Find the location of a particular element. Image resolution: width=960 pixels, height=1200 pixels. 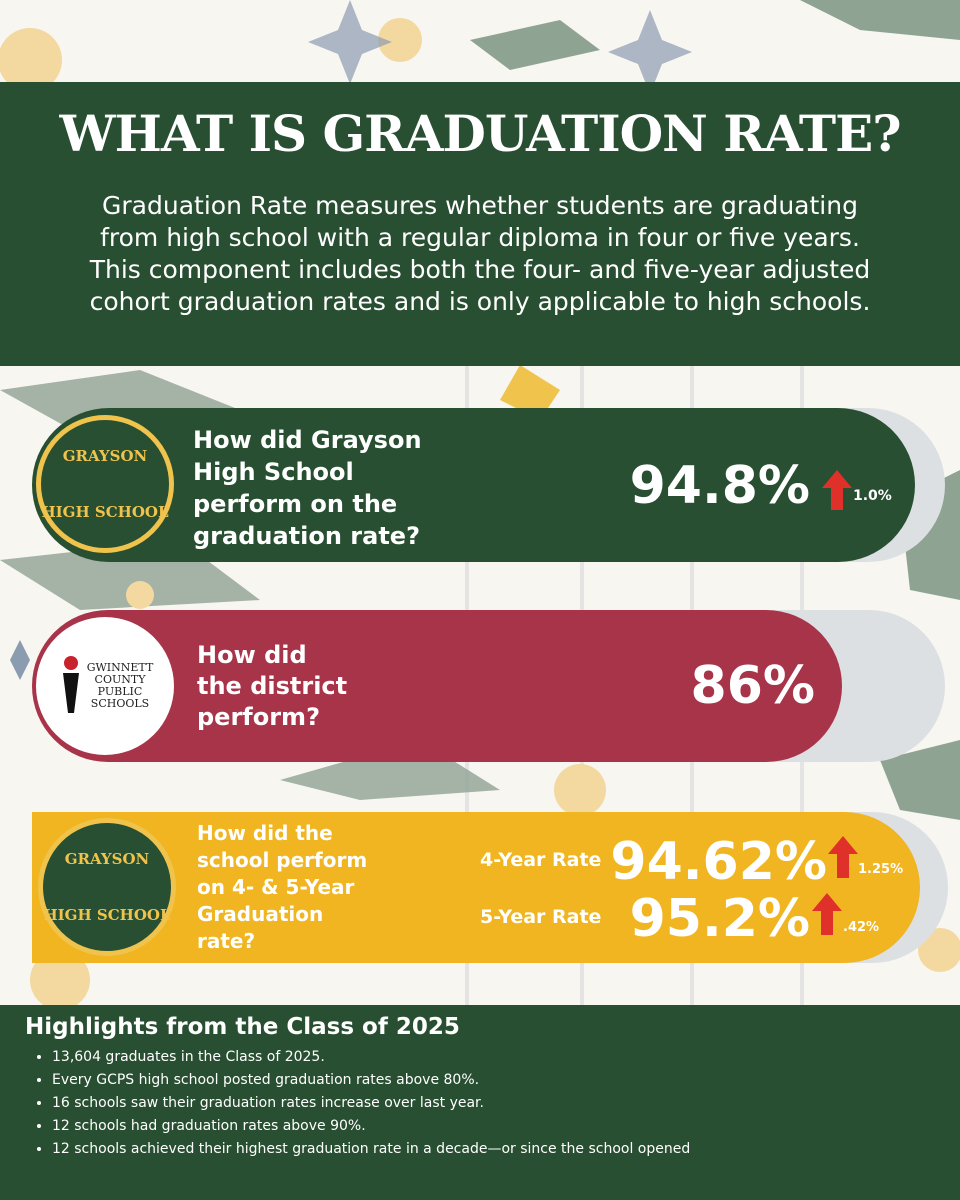

question-line: Graduation is located at coordinates (260, 914).